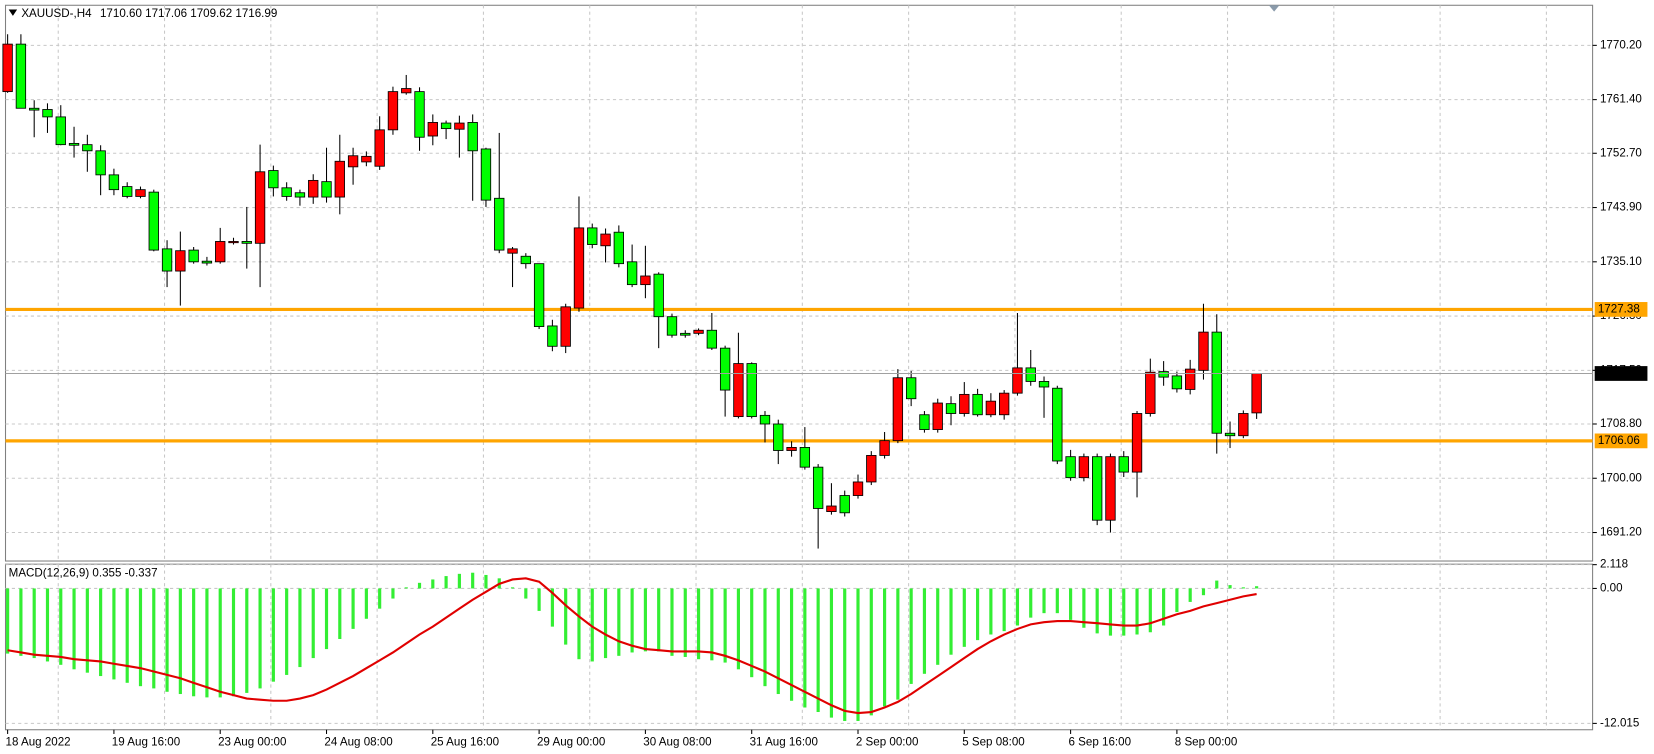  What do you see at coordinates (1621, 532) in the screenshot?
I see `y-tick-label: 1691.20` at bounding box center [1621, 532].